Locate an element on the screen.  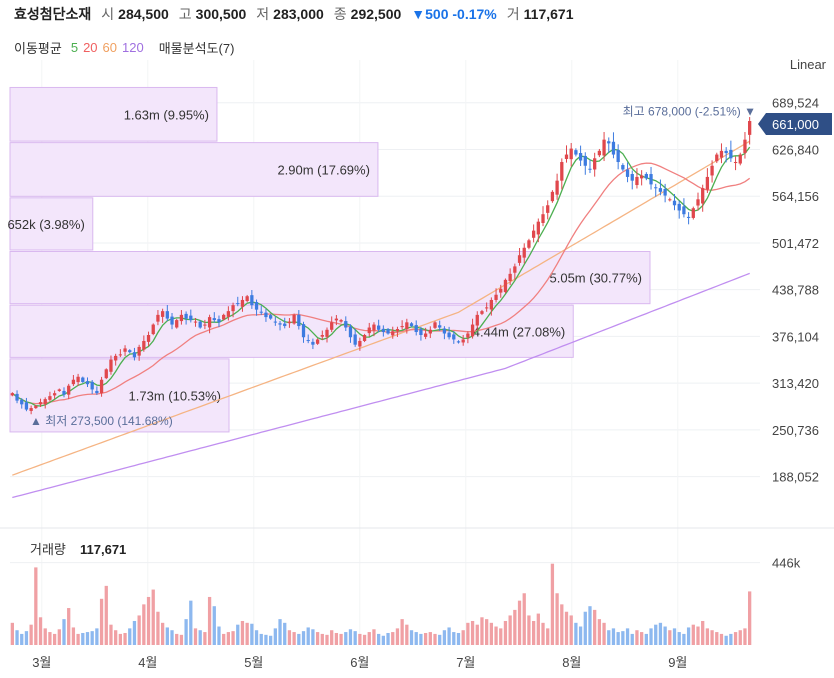
price-tick-label: 438,788 is located at coordinates (795, 290).